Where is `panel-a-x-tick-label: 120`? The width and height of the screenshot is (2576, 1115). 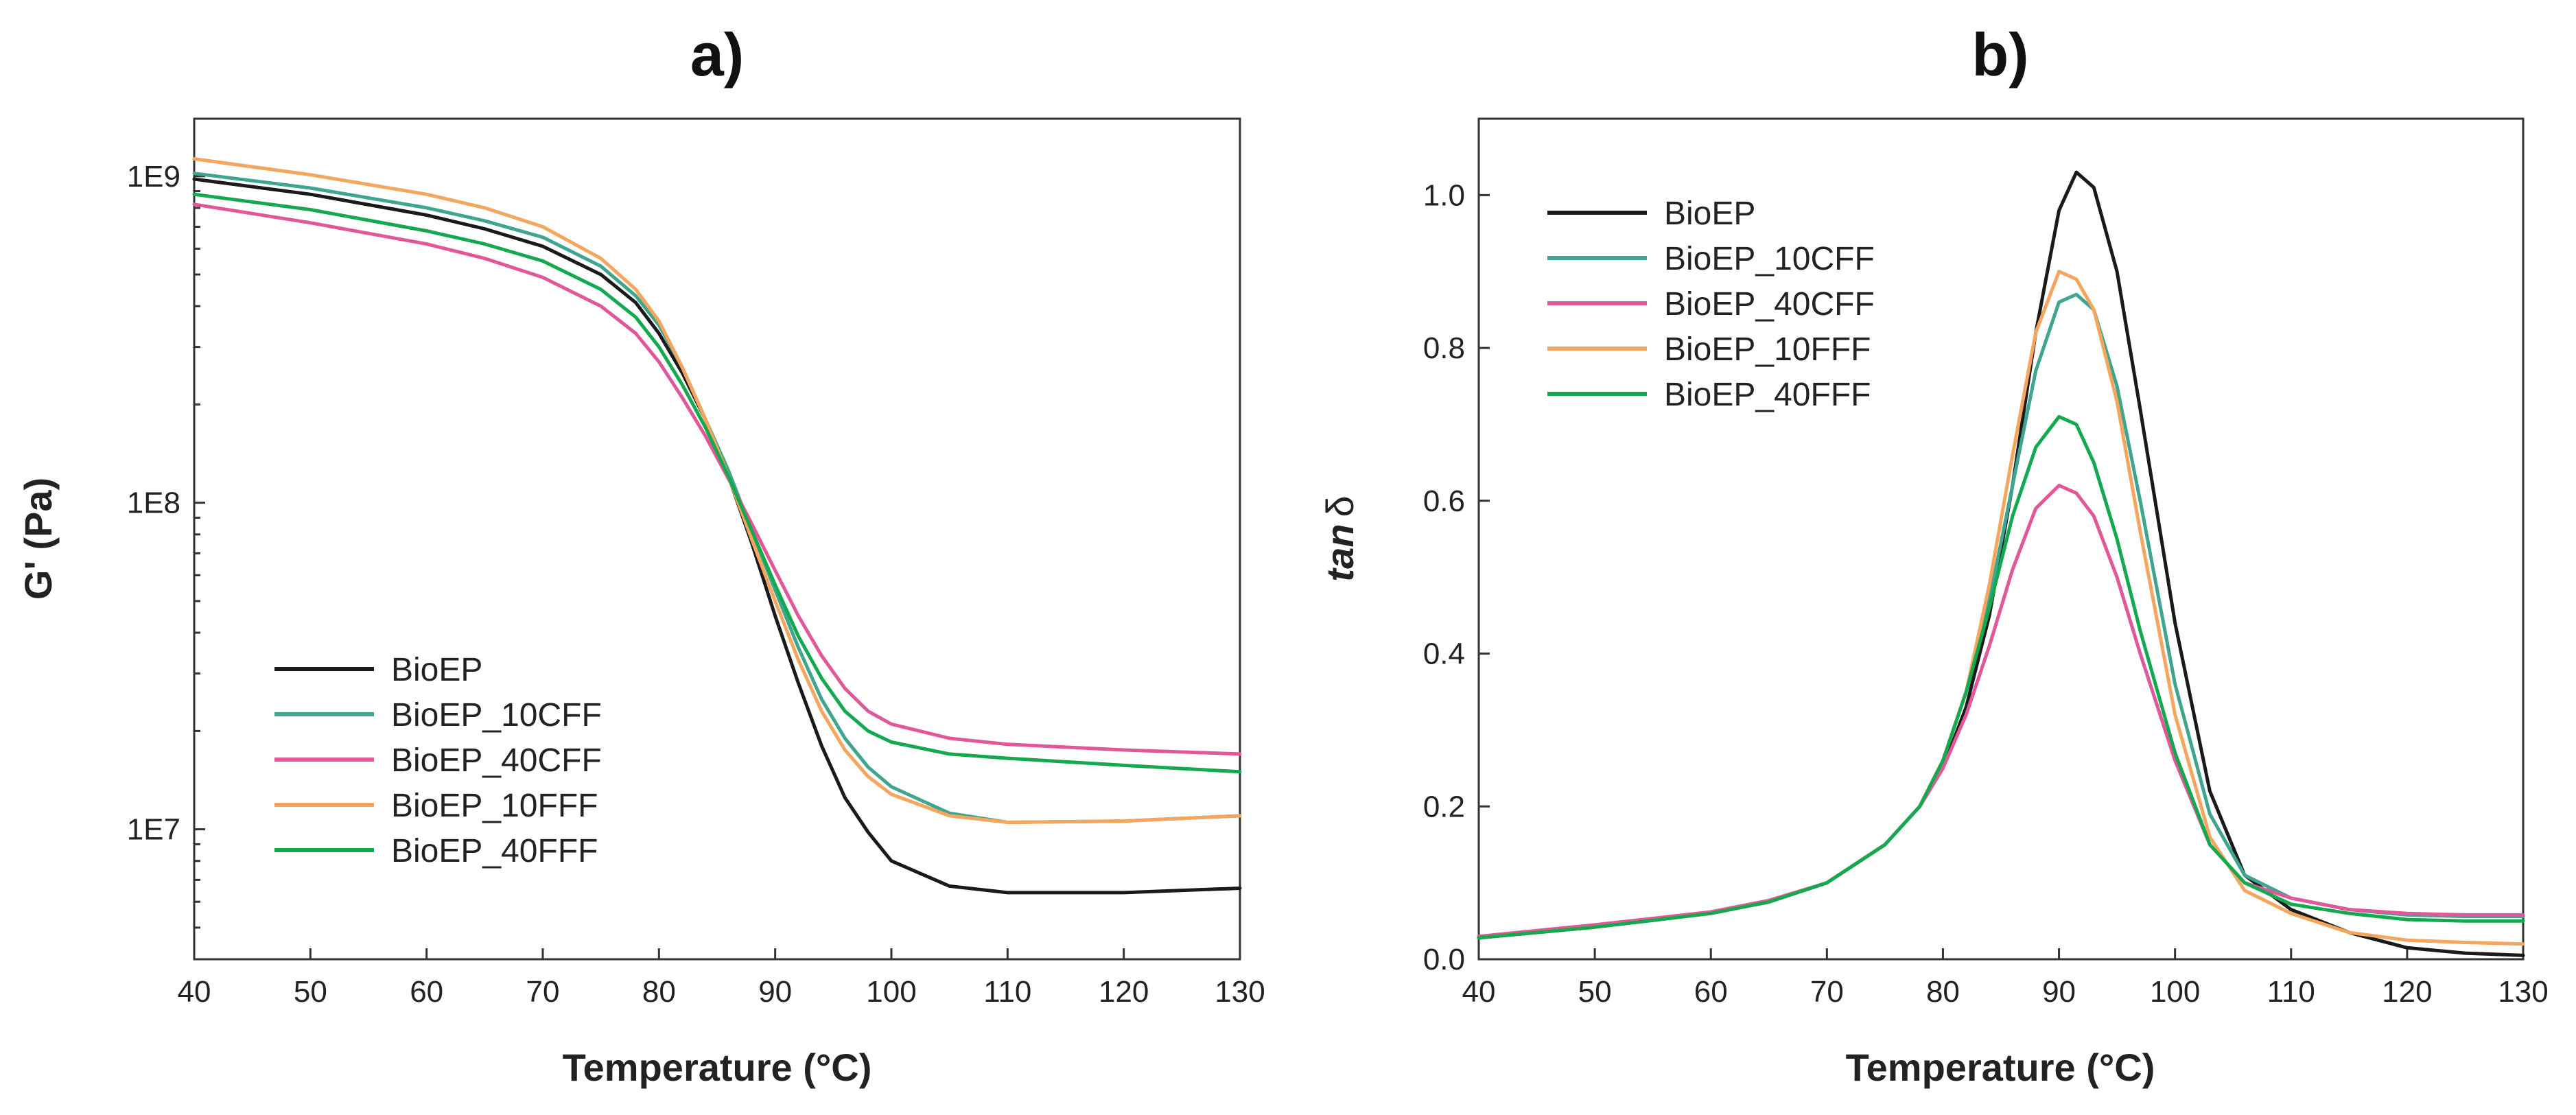 panel-a-x-tick-label: 120 is located at coordinates (1124, 992).